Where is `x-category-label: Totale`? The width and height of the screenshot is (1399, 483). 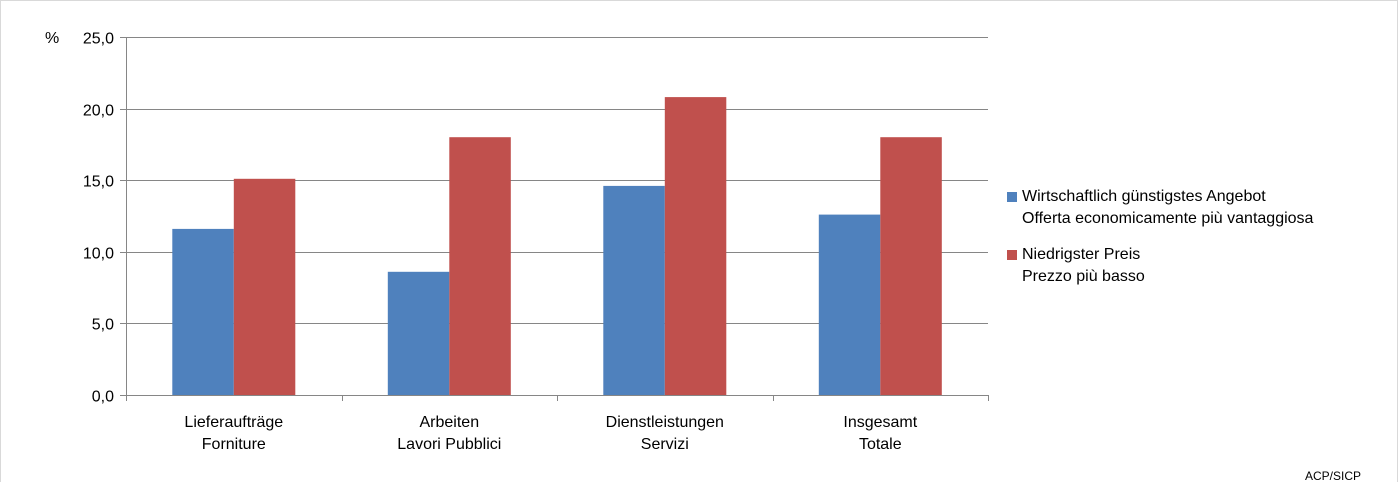
x-category-label: Totale is located at coordinates (880, 444).